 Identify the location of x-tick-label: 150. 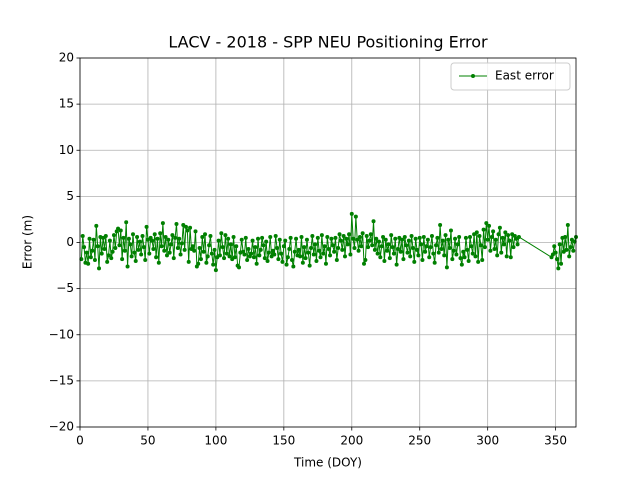
(283, 441).